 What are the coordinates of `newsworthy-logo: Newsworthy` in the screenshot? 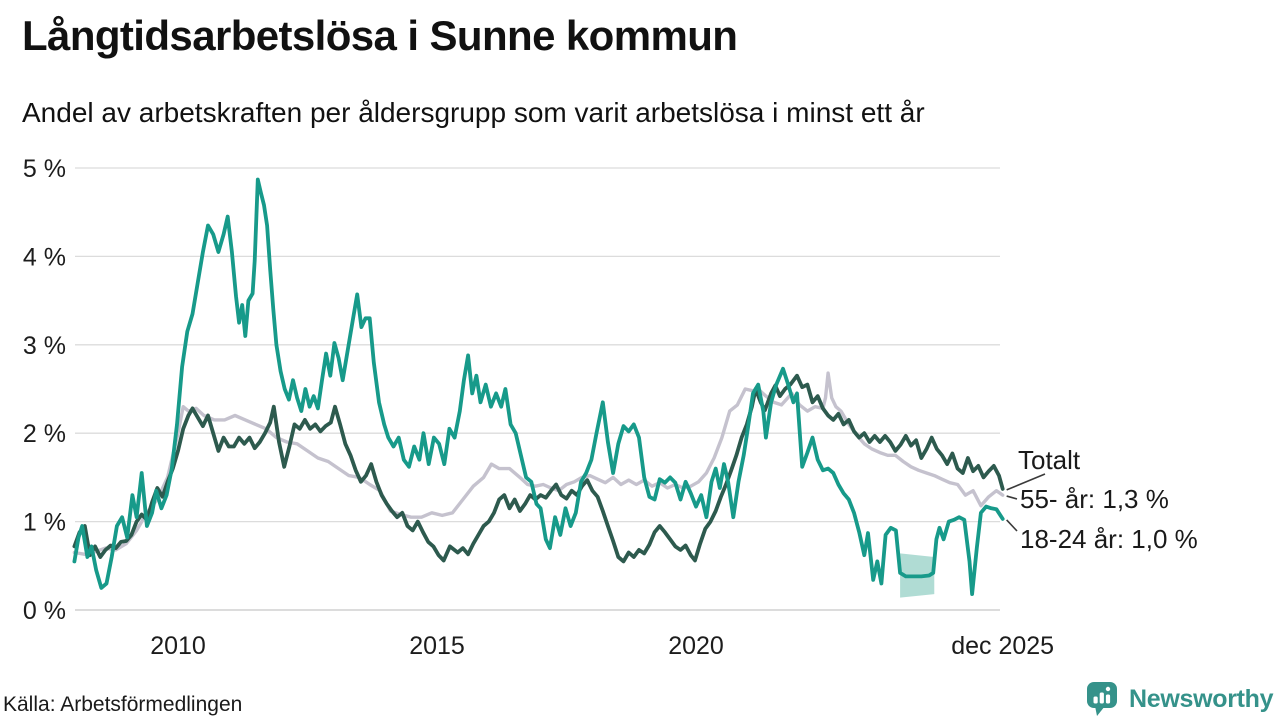 It's located at (1180, 699).